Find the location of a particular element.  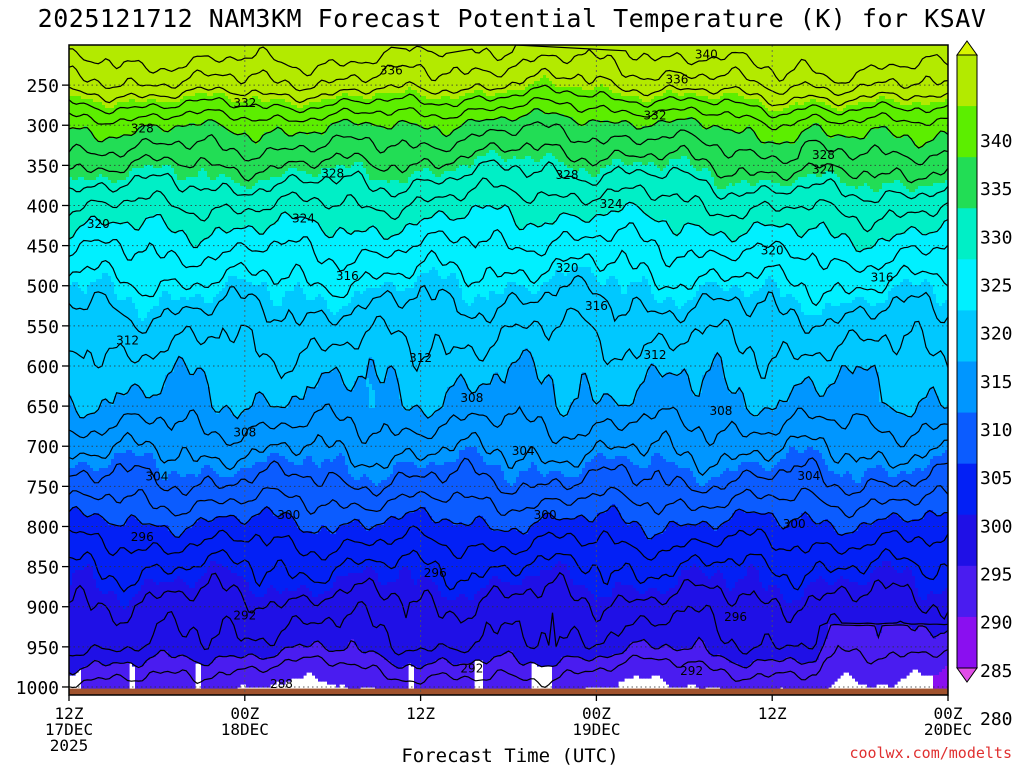

ground-strip is located at coordinates (508, 691).